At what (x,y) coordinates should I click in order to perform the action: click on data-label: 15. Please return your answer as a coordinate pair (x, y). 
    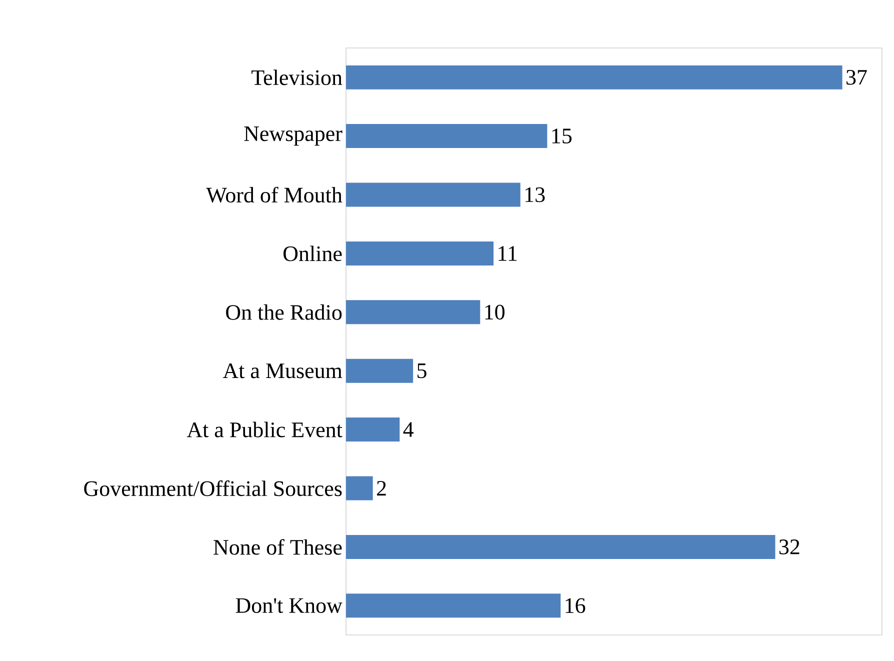
    Looking at the image, I should click on (562, 136).